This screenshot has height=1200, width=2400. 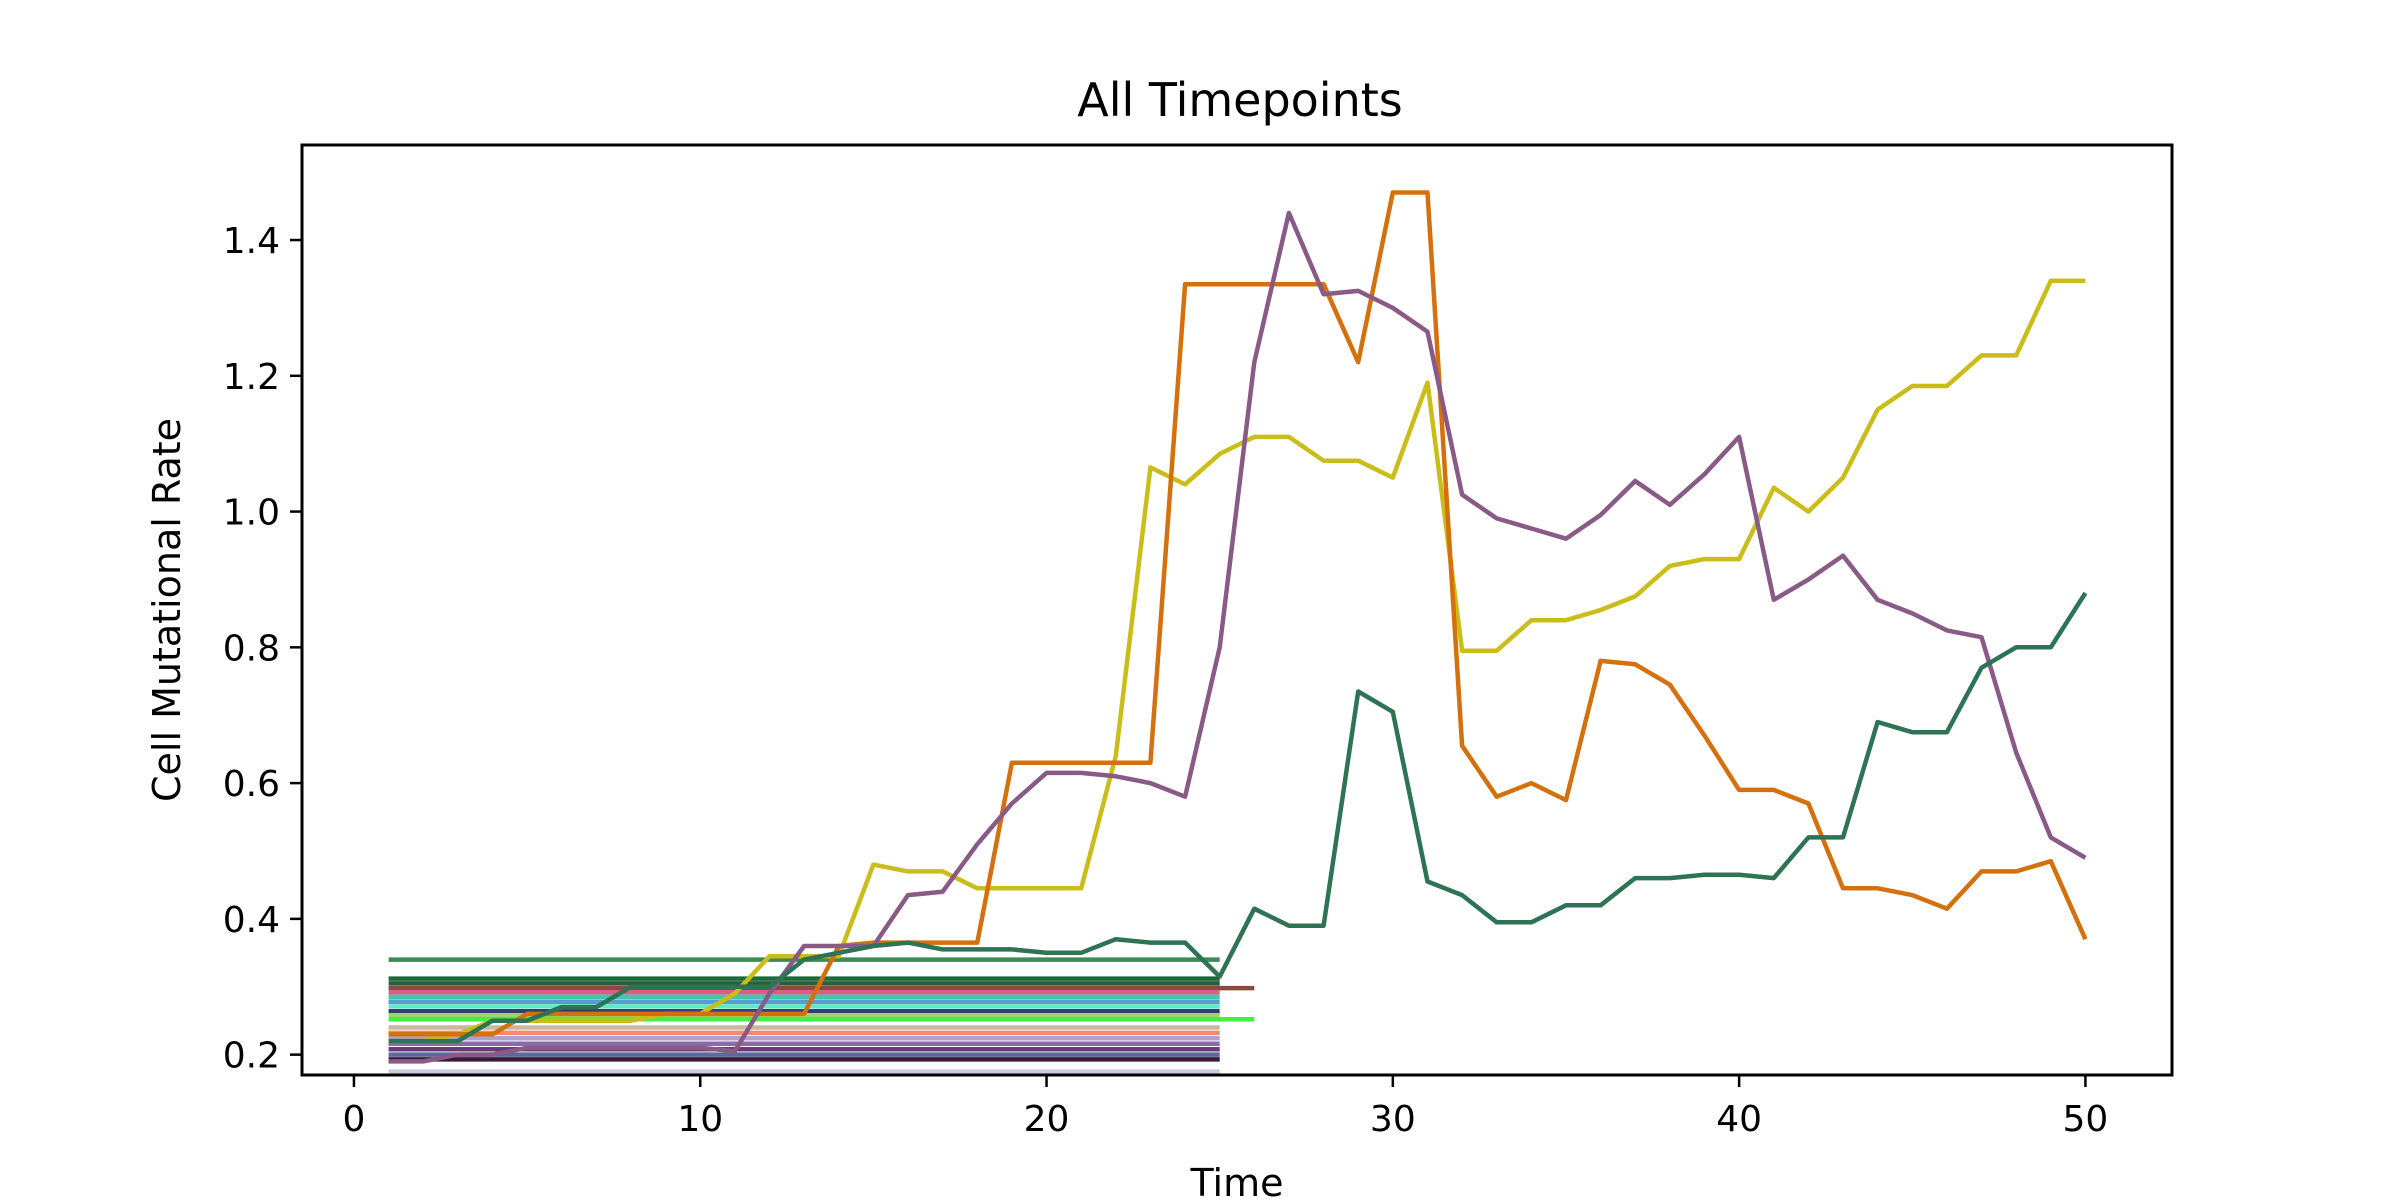 What do you see at coordinates (251, 241) in the screenshot?
I see `y-tick-label: 1.4` at bounding box center [251, 241].